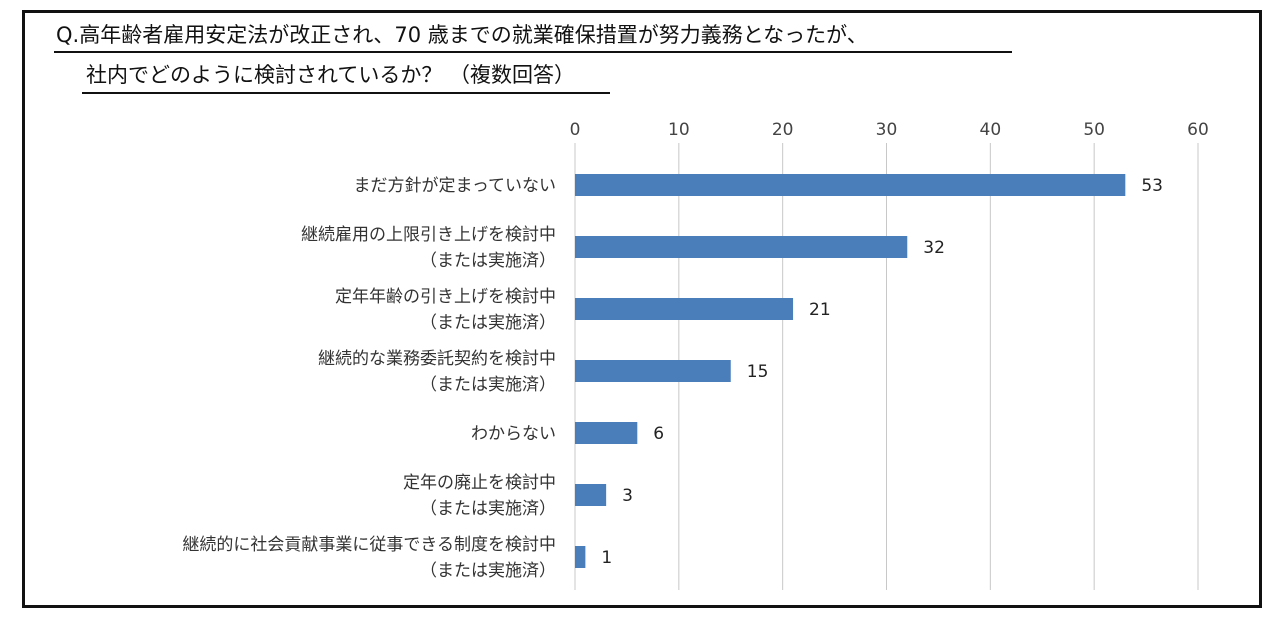 Image resolution: width=1280 pixels, height=617 pixels. Describe the element at coordinates (783, 130) in the screenshot. I see `x-tick-label: 20` at that location.